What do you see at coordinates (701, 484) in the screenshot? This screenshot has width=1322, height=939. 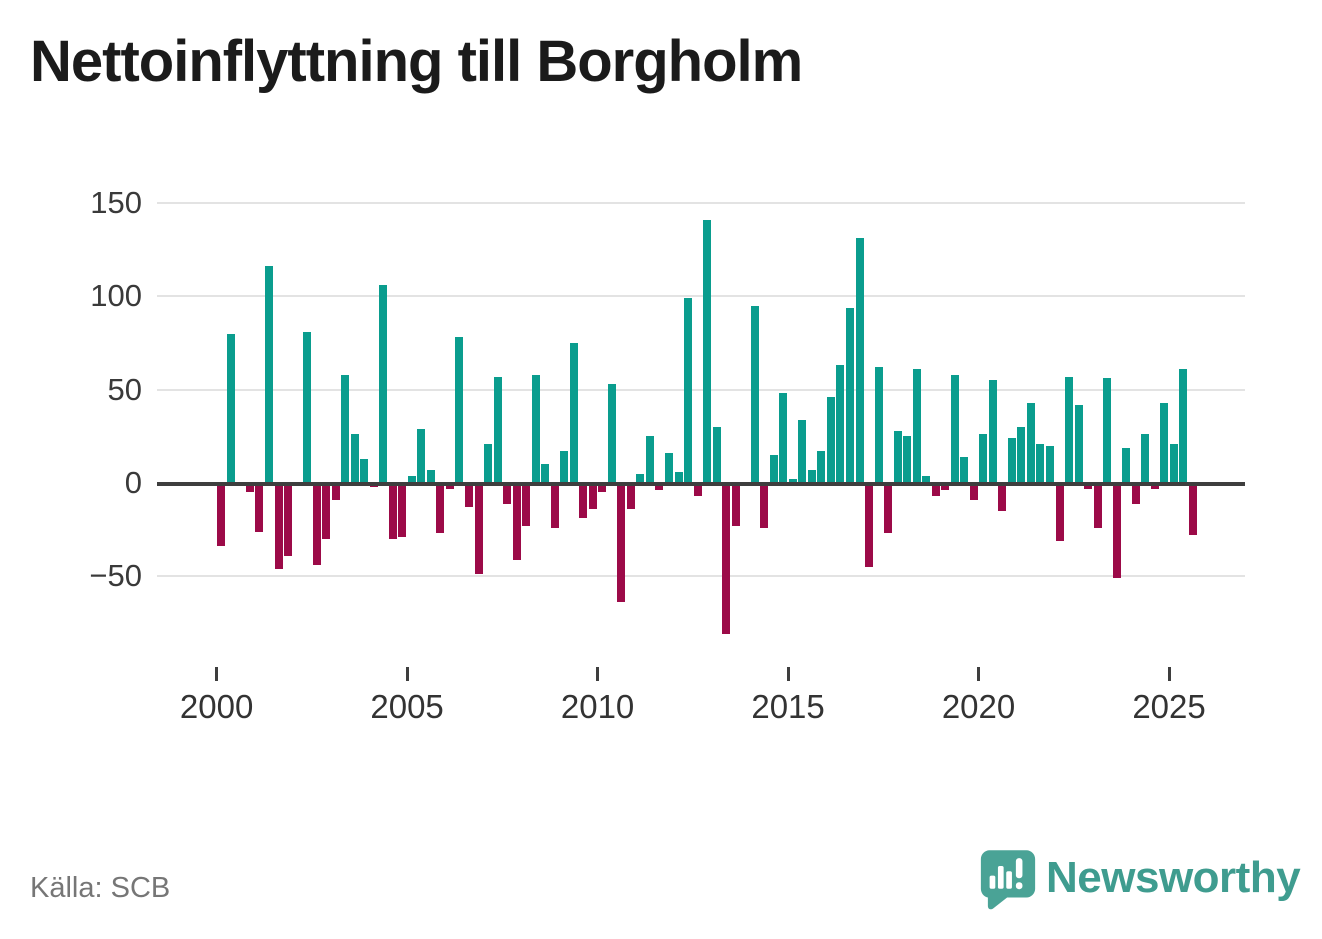 I see `zero-axis-line` at bounding box center [701, 484].